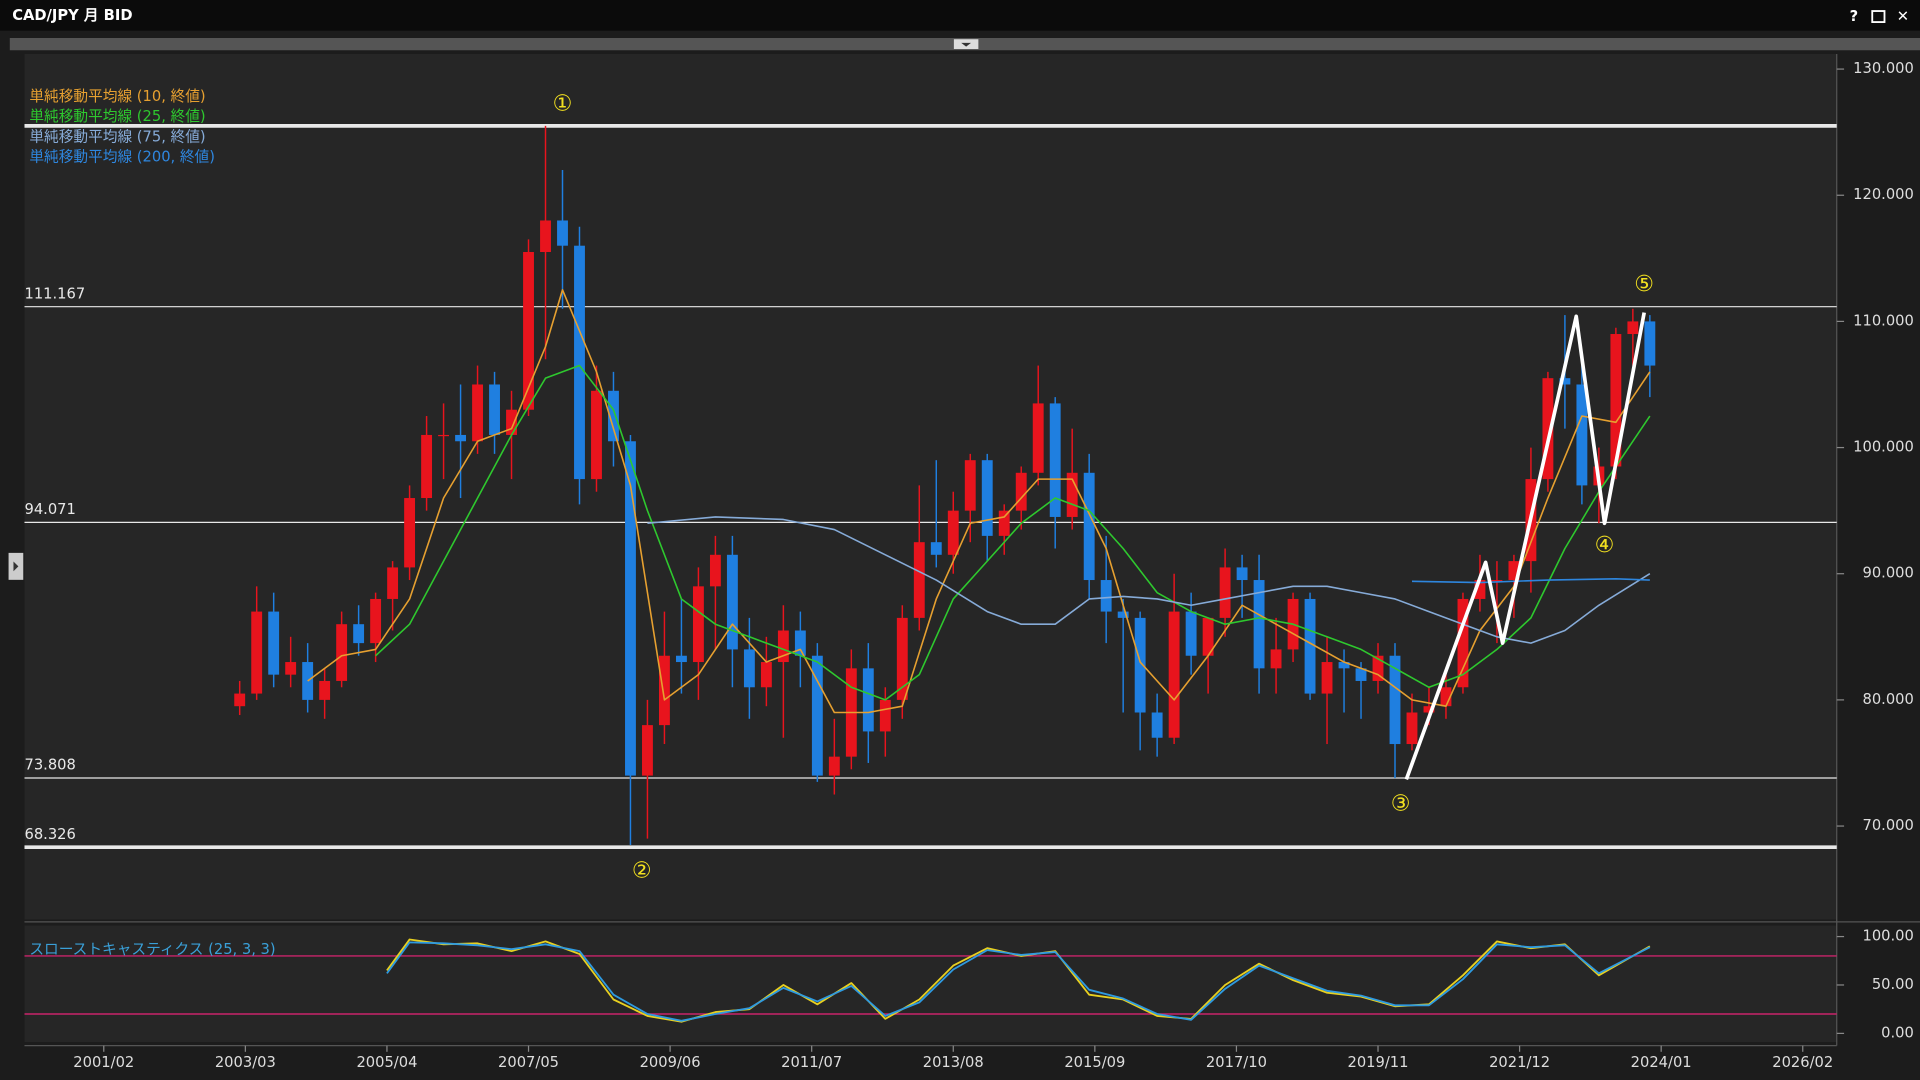 Image resolution: width=1920 pixels, height=1080 pixels. What do you see at coordinates (1094, 1062) in the screenshot?
I see `x-tick-label: 2015/09` at bounding box center [1094, 1062].